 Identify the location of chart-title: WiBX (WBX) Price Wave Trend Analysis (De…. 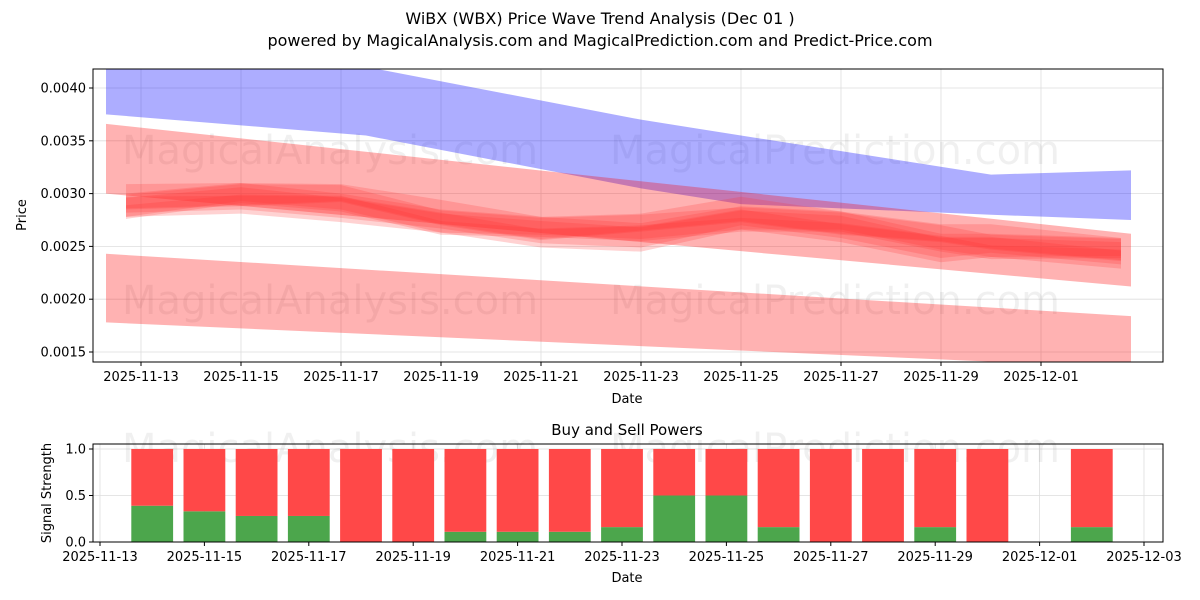
(600, 18).